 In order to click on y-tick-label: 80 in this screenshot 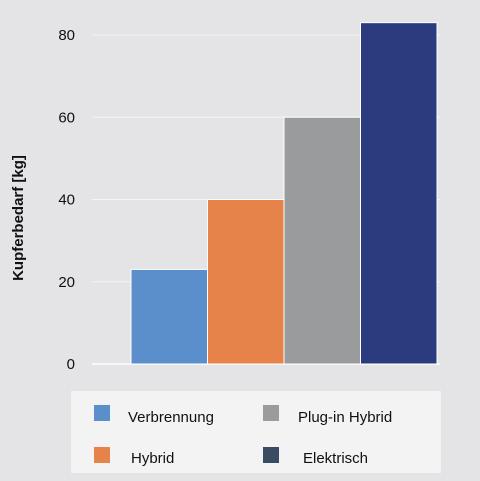, I will do `click(66, 35)`.